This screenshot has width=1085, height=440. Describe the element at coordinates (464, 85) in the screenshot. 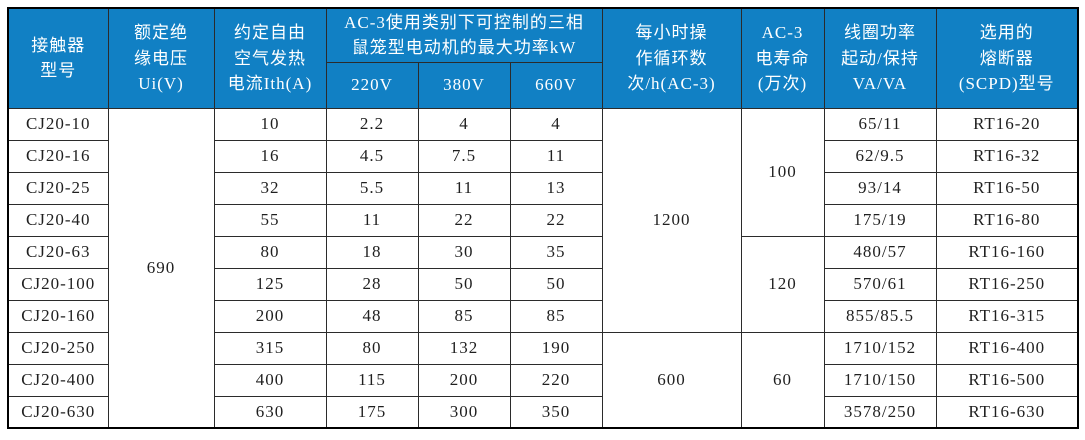

I see `header-380v: 380V` at that location.